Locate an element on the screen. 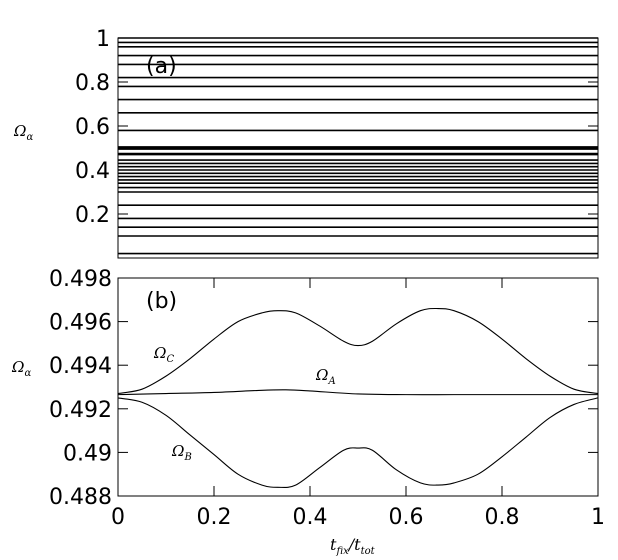 Image resolution: width=618 pixels, height=560 pixels. series-label-A: ΩA is located at coordinates (325, 376).